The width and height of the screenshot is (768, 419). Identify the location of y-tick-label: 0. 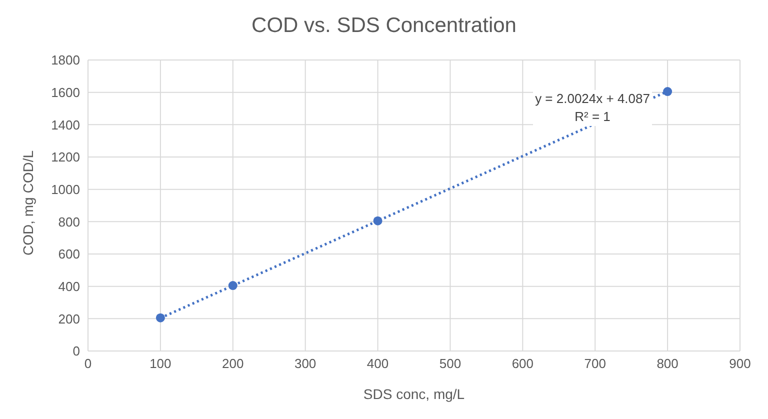
(76, 351).